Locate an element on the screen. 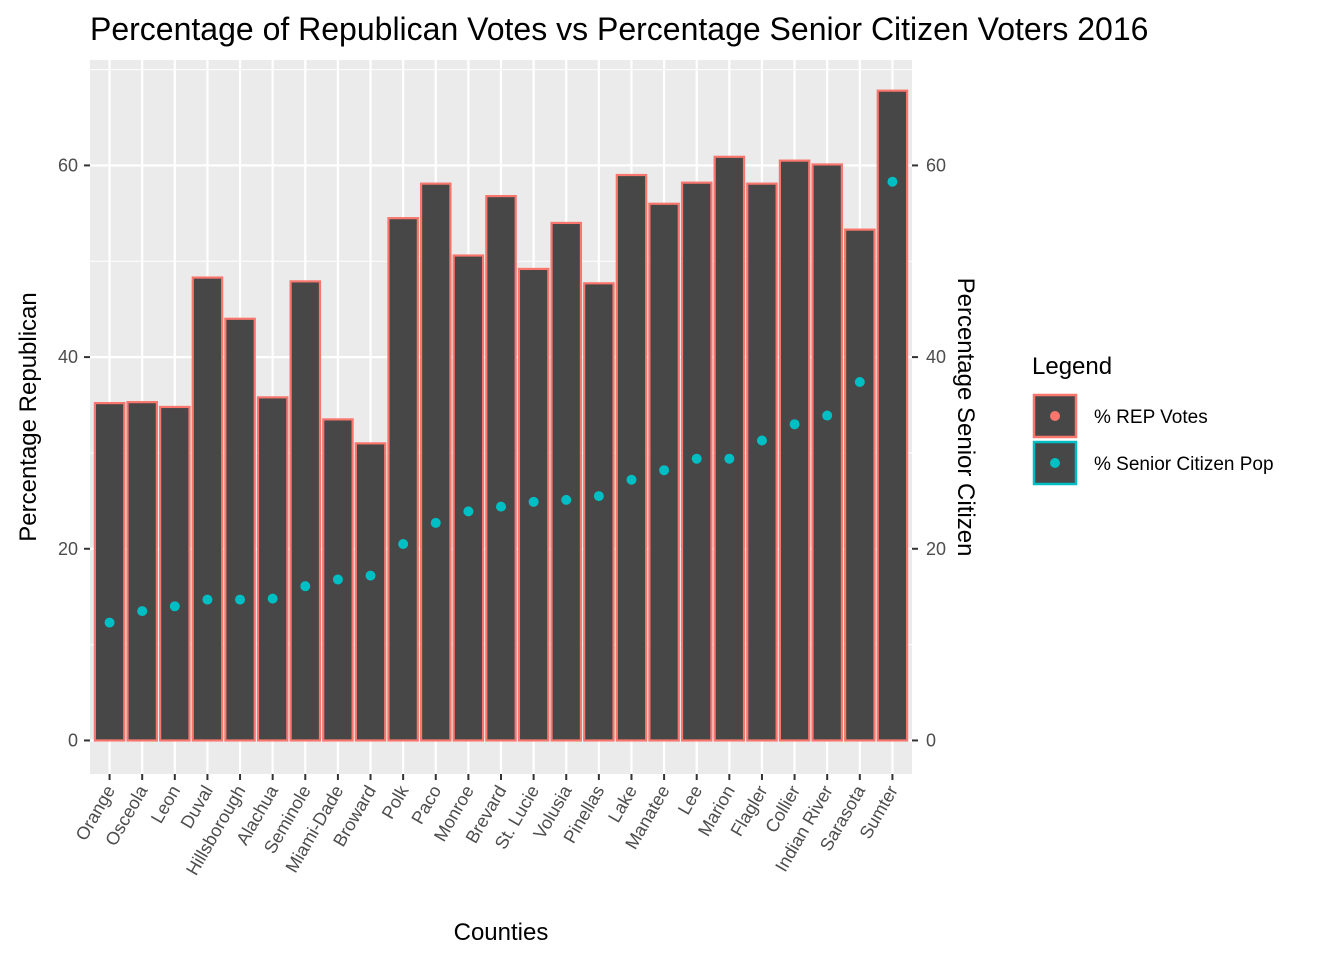  x-tick-label-lee: Lee is located at coordinates (690, 800).